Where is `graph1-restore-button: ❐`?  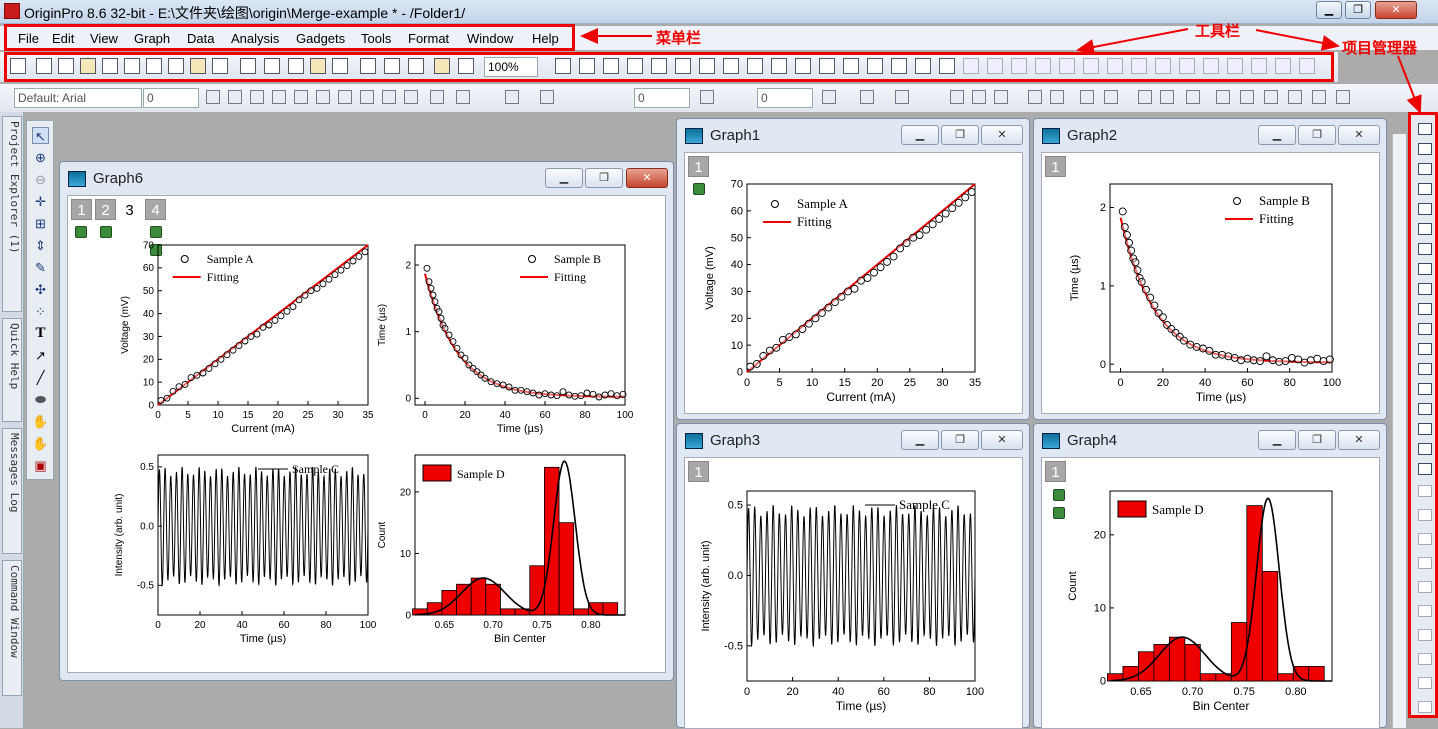
graph1-restore-button: ❐ is located at coordinates (960, 135).